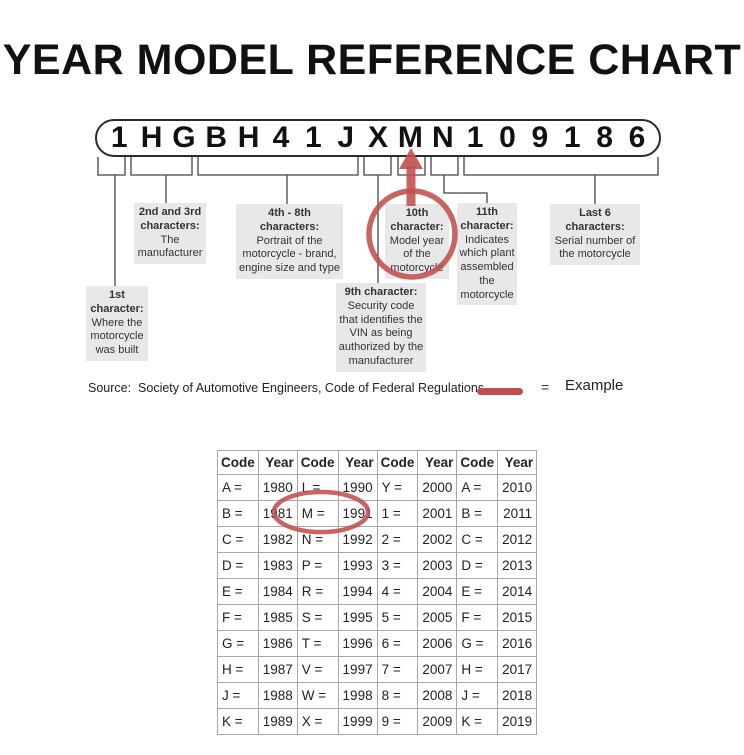 The image size is (744, 755). What do you see at coordinates (277, 539) in the screenshot?
I see `year-cell: 1982` at bounding box center [277, 539].